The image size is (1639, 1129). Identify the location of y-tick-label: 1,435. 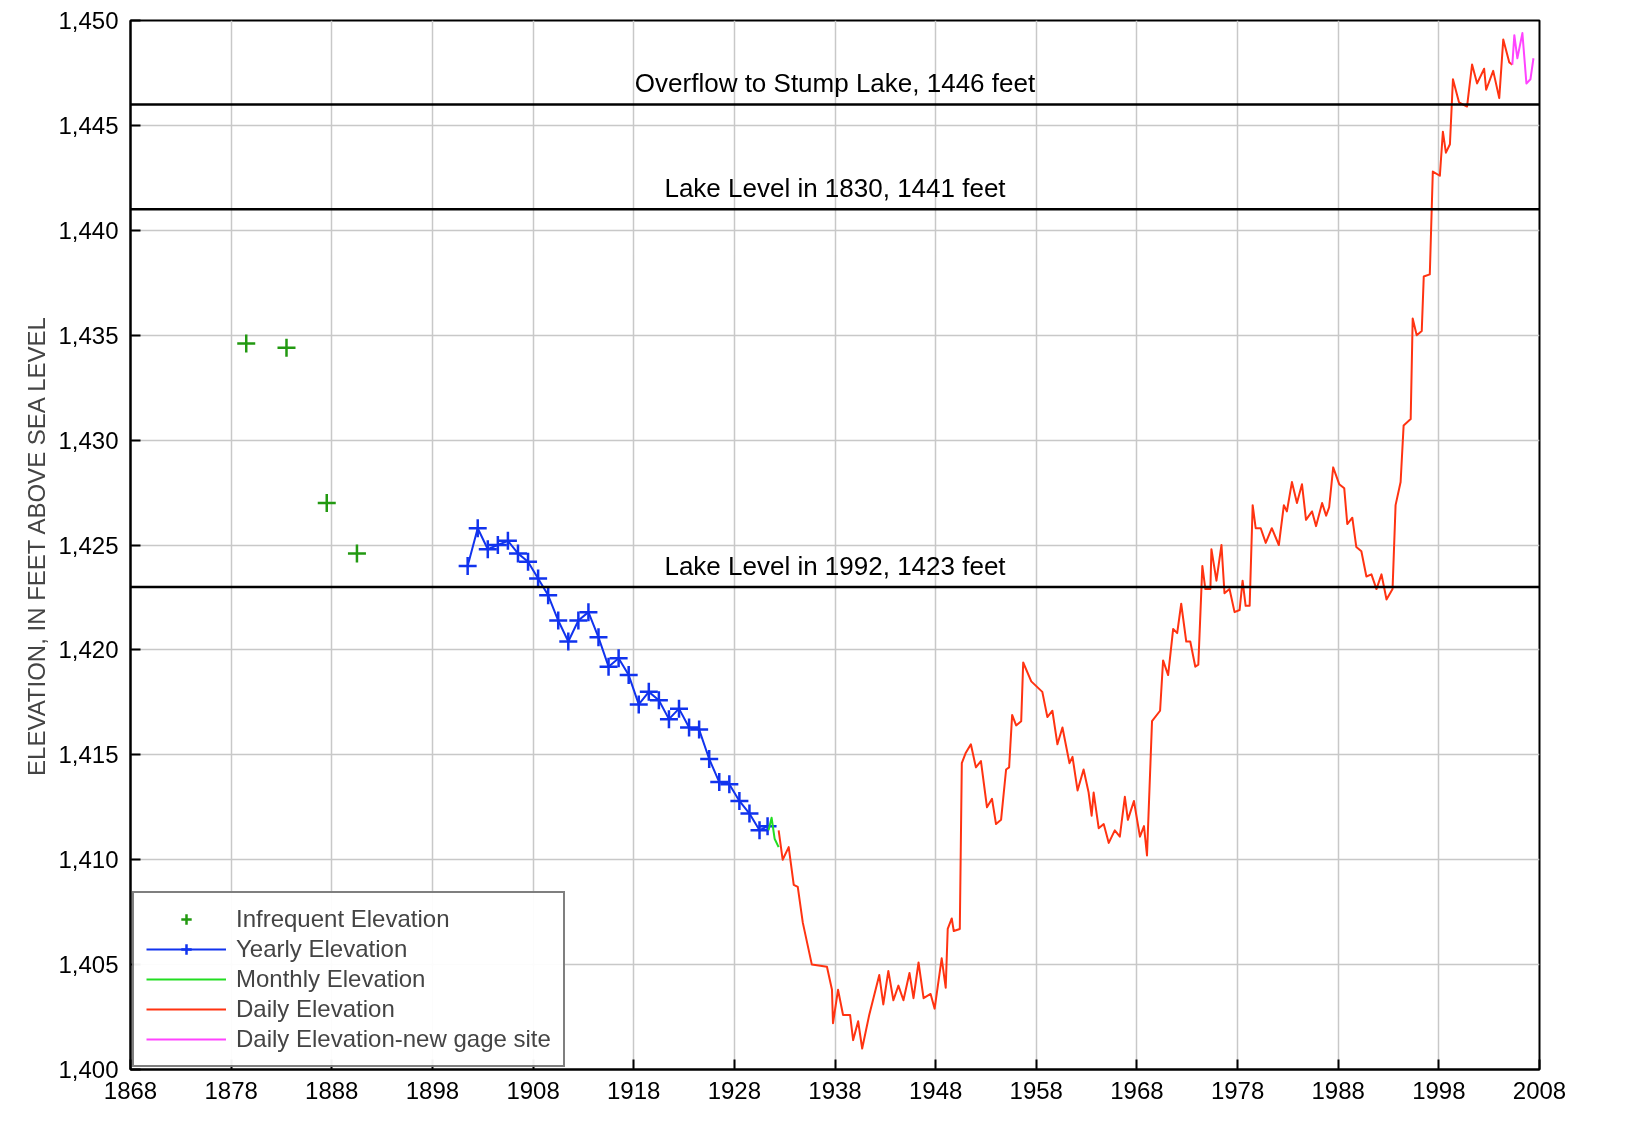
(88, 335).